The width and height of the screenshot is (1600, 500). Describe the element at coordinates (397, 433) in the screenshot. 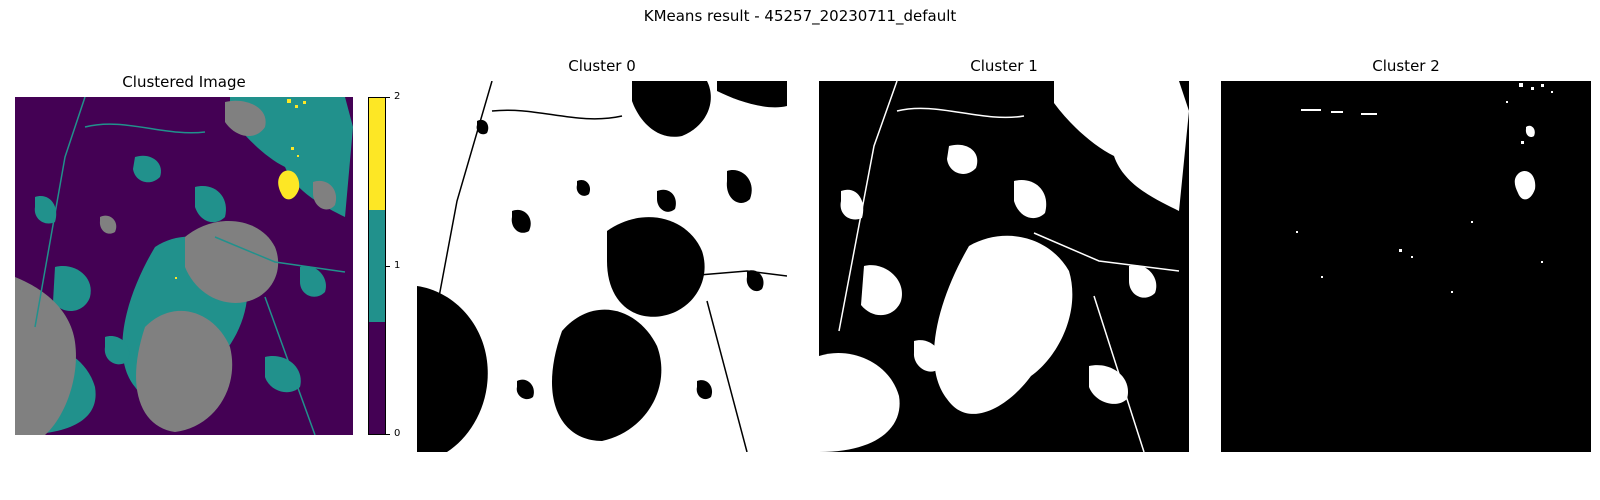

I see `colorbar-label-0: 0` at that location.